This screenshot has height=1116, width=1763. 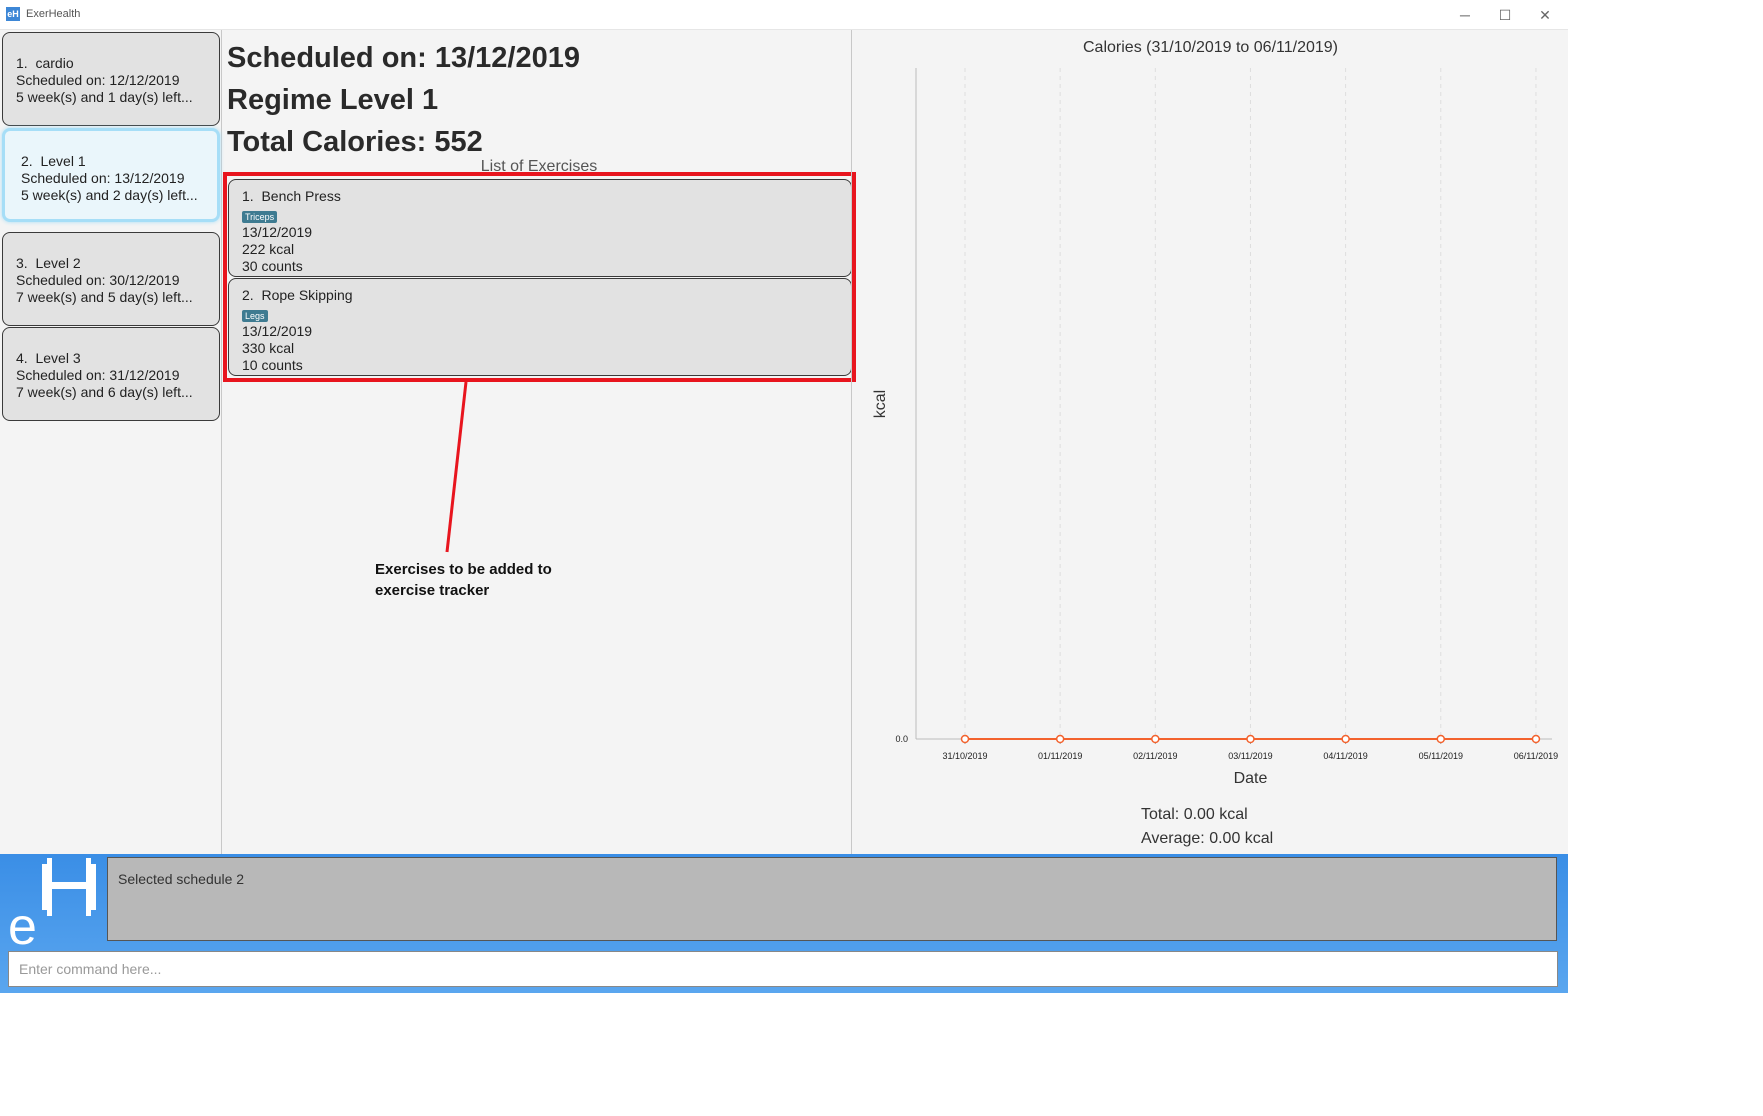 I want to click on app-logo-icon: eH, so click(x=13, y=14).